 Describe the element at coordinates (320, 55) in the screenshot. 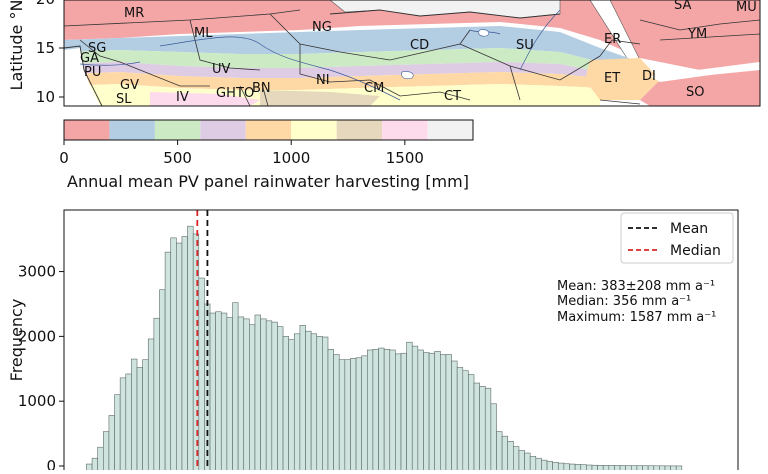

I see `rivers` at that location.